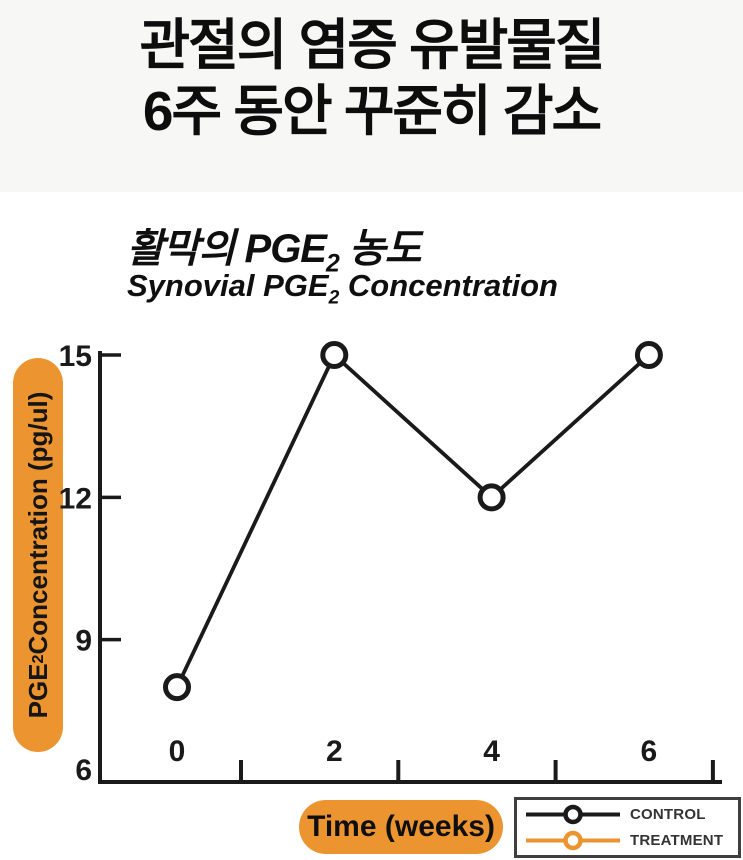  I want to click on legend: CONTROL TREATMENT, so click(627, 827).